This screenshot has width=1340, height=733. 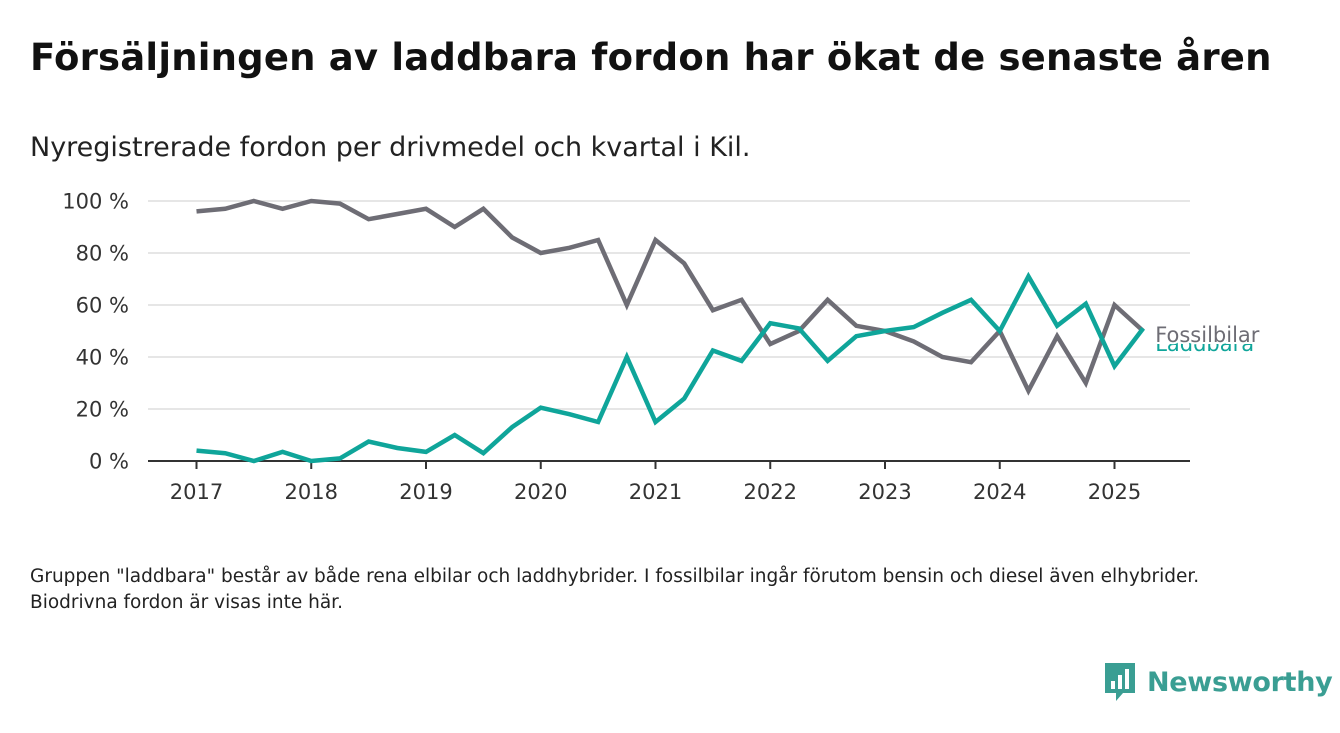 What do you see at coordinates (1120, 682) in the screenshot?
I see `newsworthy-chart-icon` at bounding box center [1120, 682].